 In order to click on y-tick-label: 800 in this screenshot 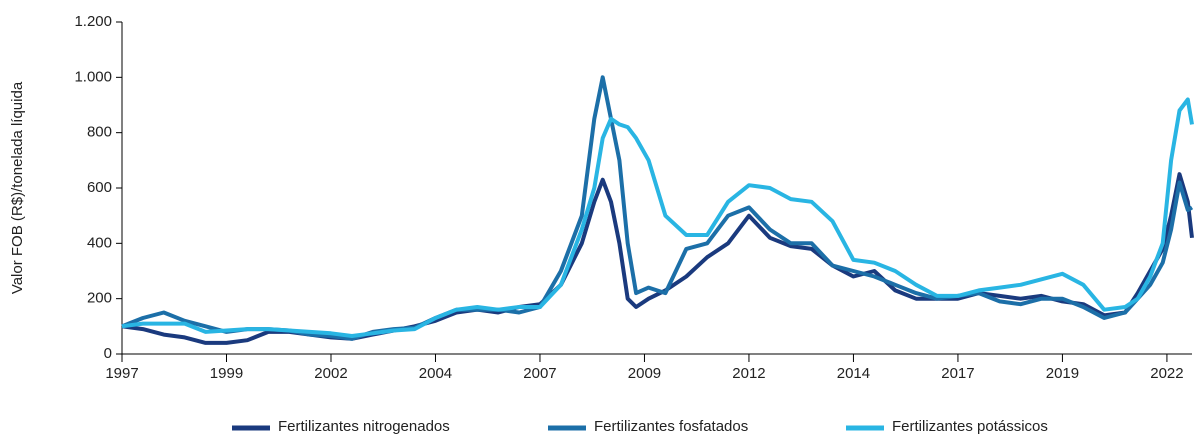, I will do `click(99, 132)`.